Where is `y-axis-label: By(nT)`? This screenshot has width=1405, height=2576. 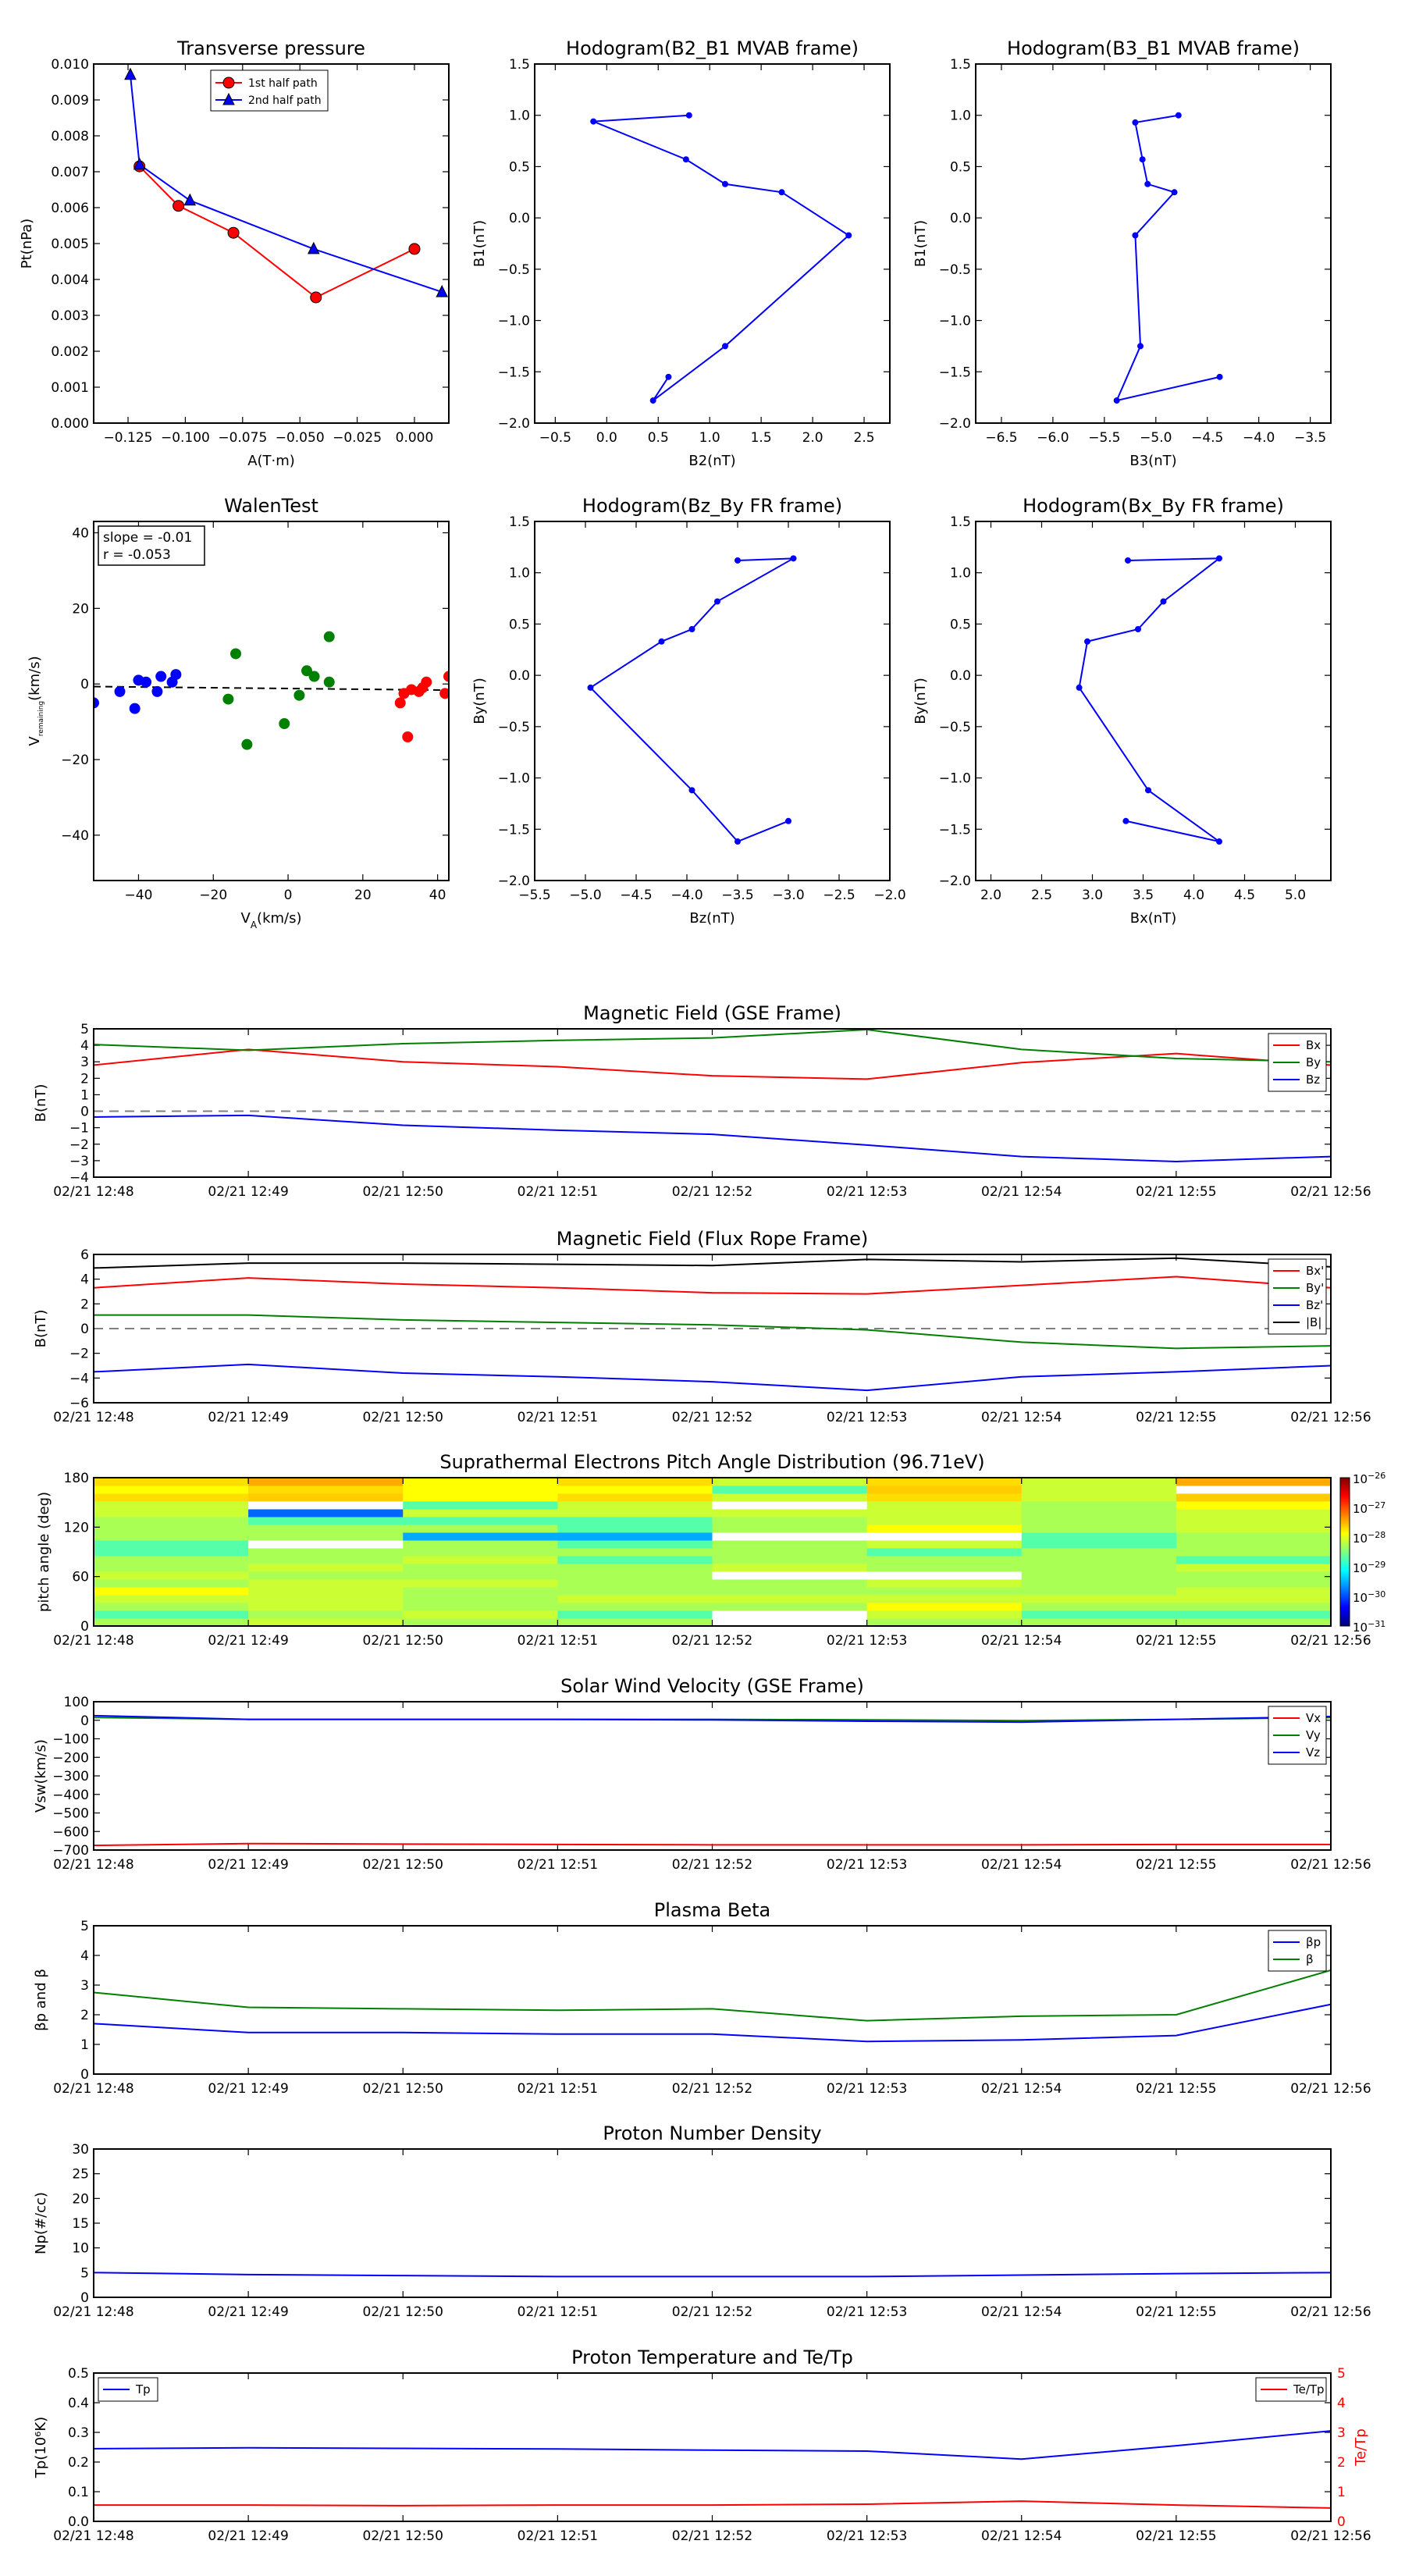
y-axis-label: By(nT) is located at coordinates (480, 701).